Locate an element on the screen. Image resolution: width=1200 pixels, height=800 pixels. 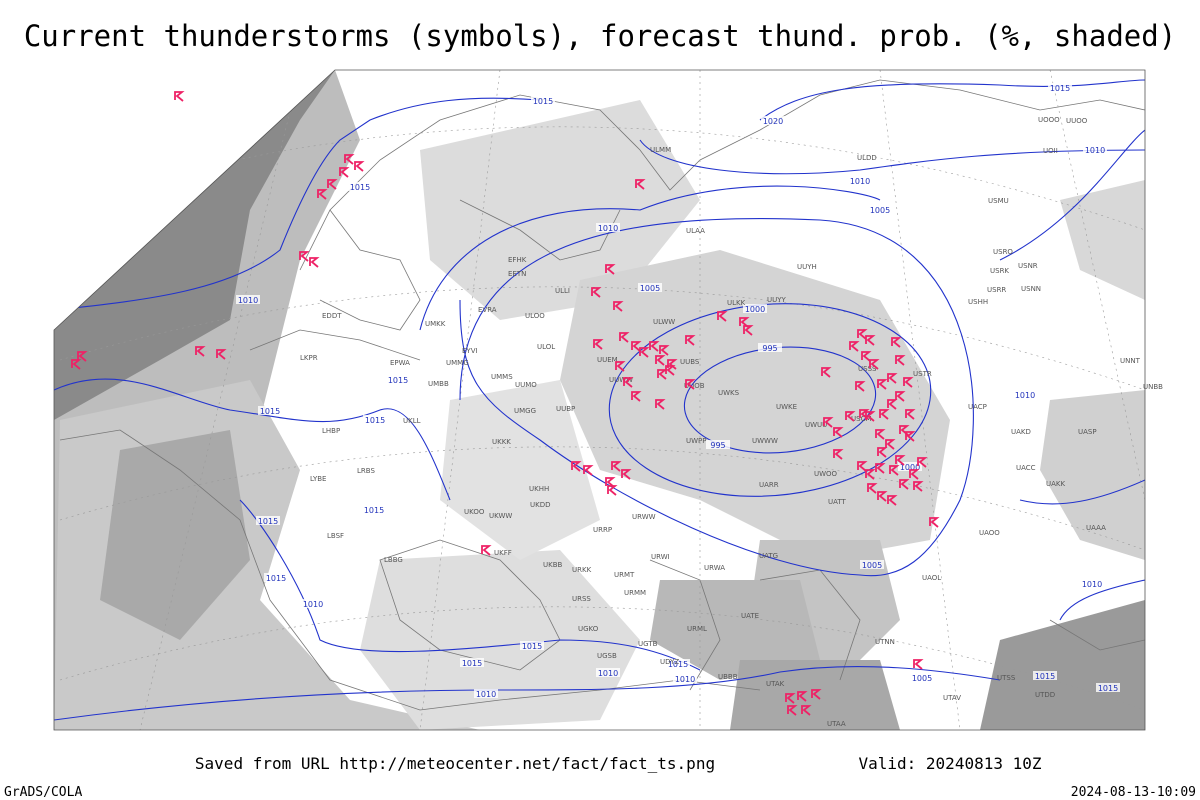
station-label: UTAA is located at coordinates (836, 724).